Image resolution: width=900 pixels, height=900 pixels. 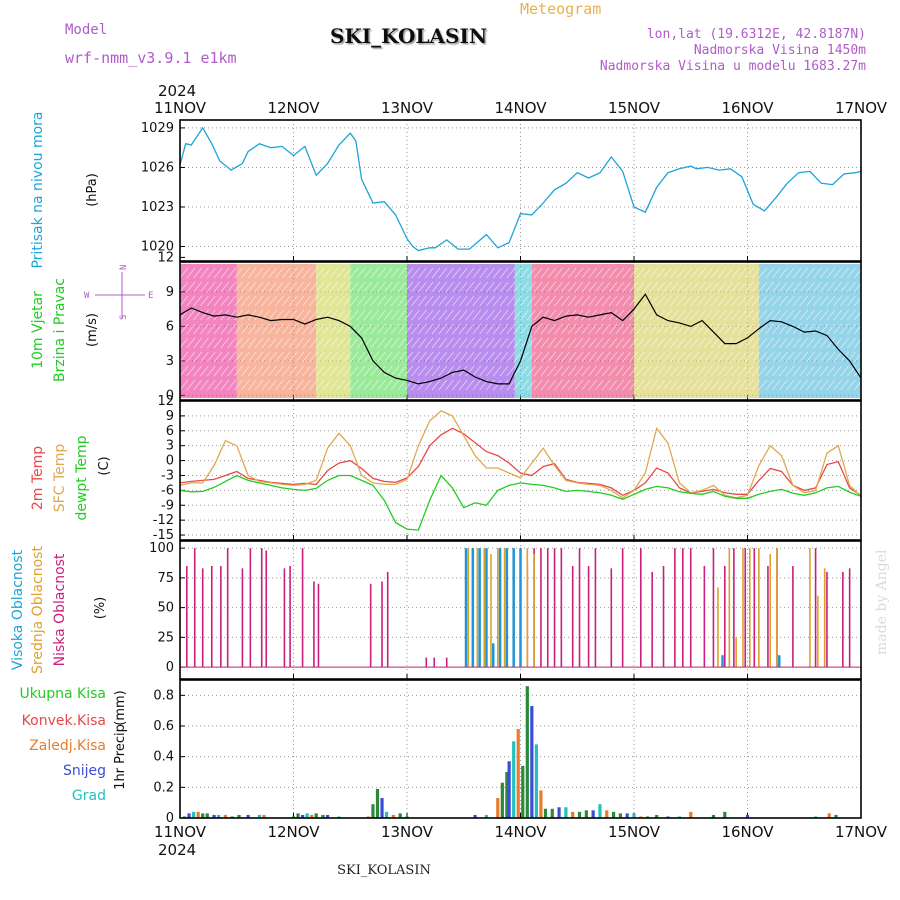 What do you see at coordinates (634, 832) in the screenshot?
I see `bottom-date-label: 15NOV` at bounding box center [634, 832].